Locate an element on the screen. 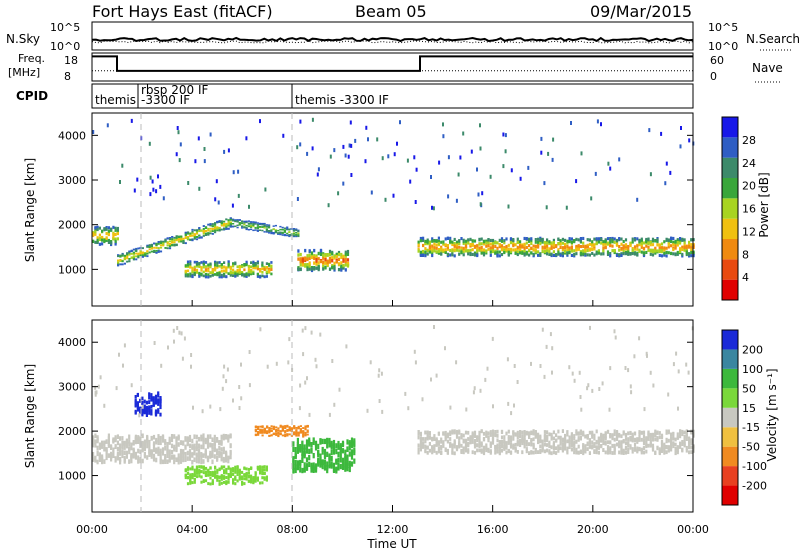  x-axis-label: Time UT is located at coordinates (391, 544).